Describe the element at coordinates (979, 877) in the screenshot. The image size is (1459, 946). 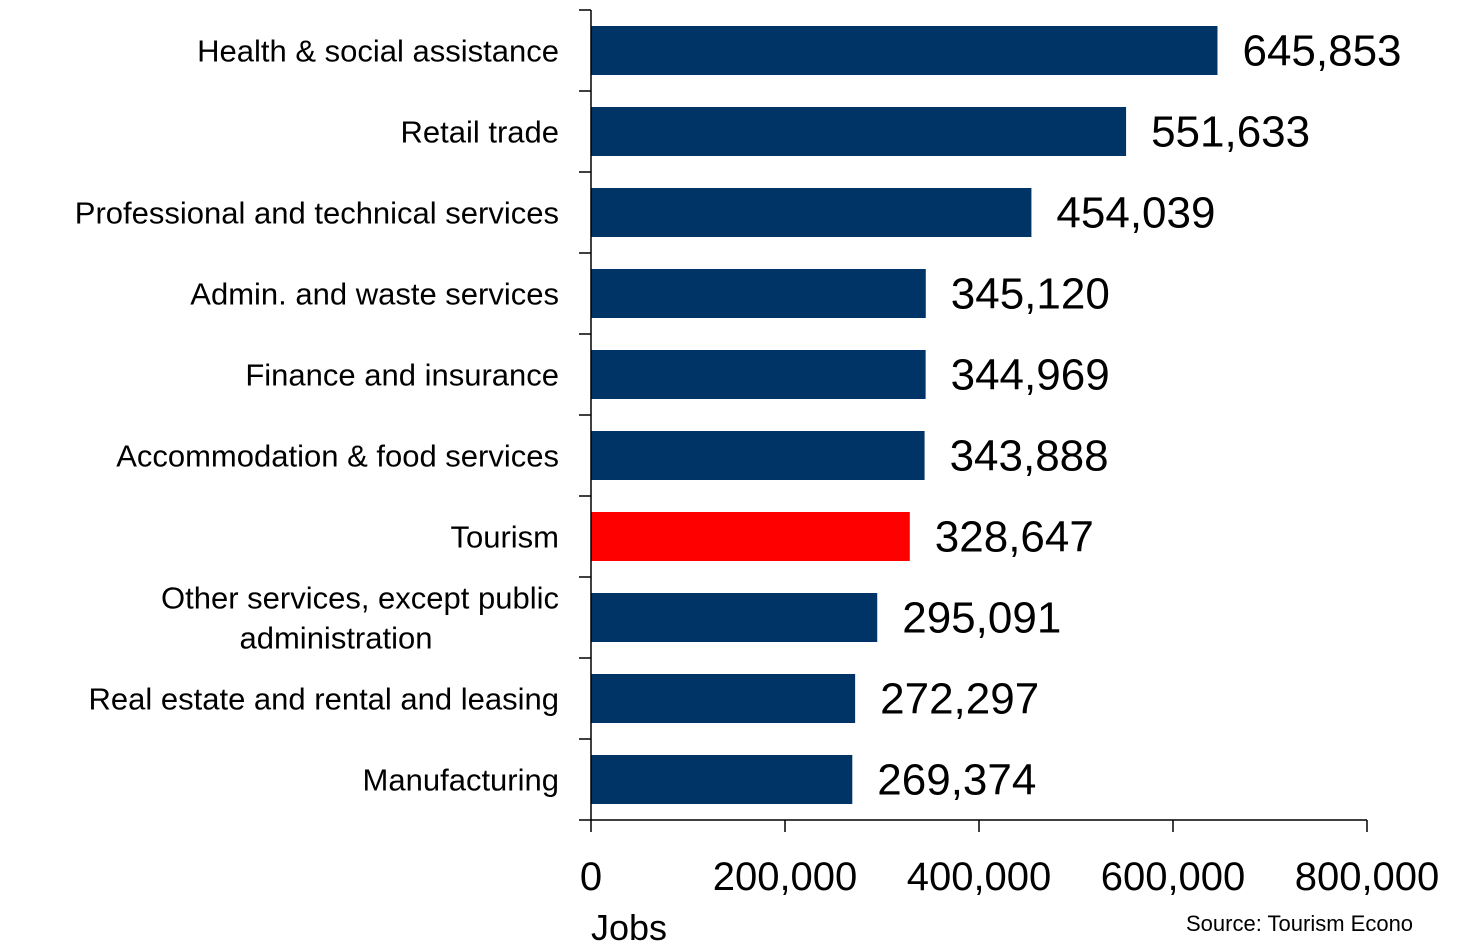
I see `x-tick-label: 400,000` at that location.